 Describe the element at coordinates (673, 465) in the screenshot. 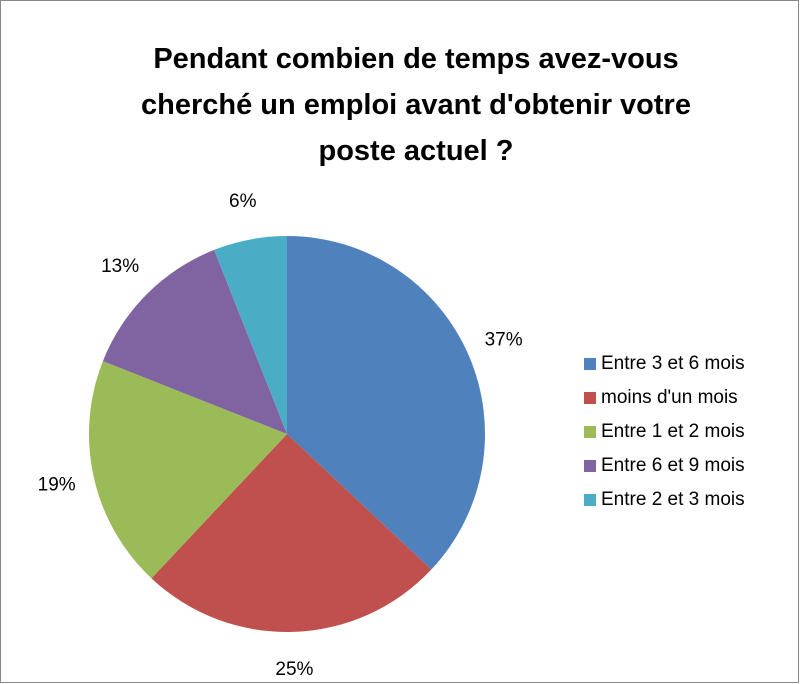

I see `legend-label: Entre 6 et 9 mois` at that location.